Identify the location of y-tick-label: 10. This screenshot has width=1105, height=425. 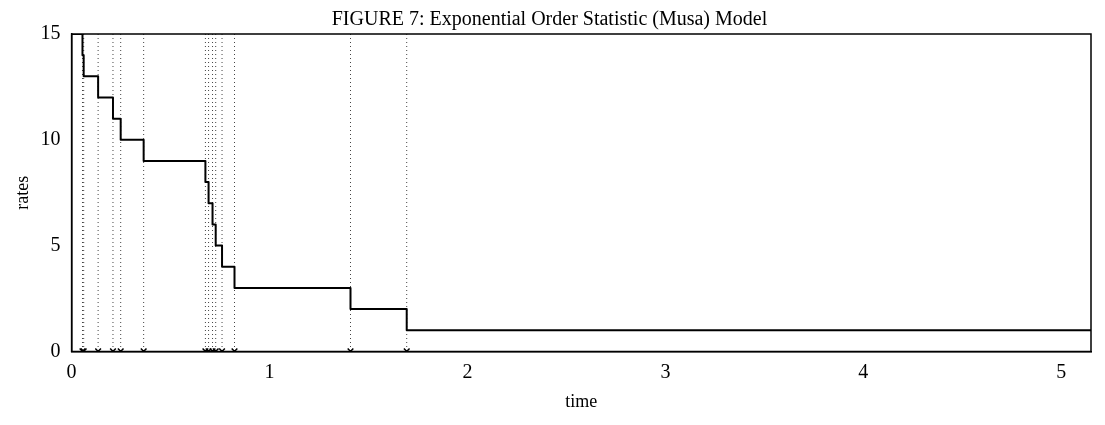
(50, 138).